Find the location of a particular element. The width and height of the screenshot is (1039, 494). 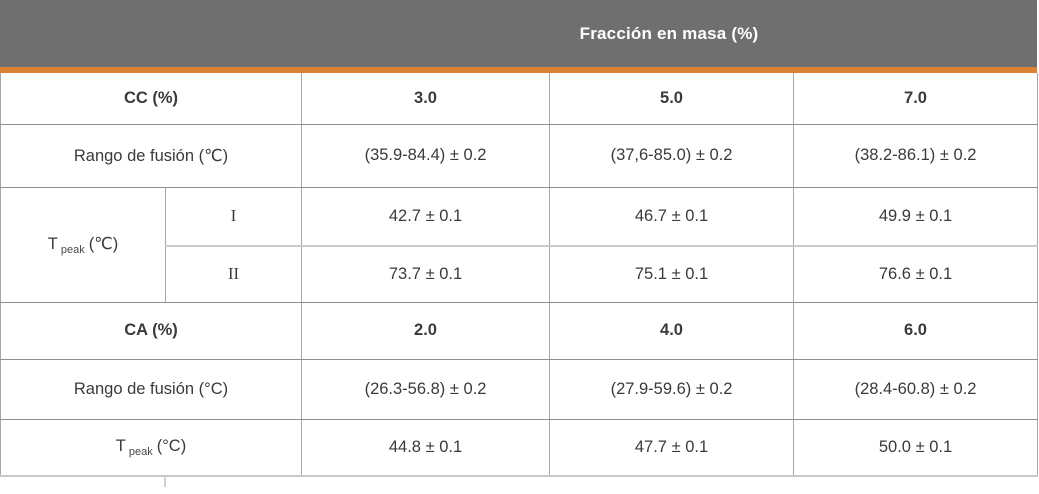

cc-fraction-3: 3.0 is located at coordinates (426, 99).